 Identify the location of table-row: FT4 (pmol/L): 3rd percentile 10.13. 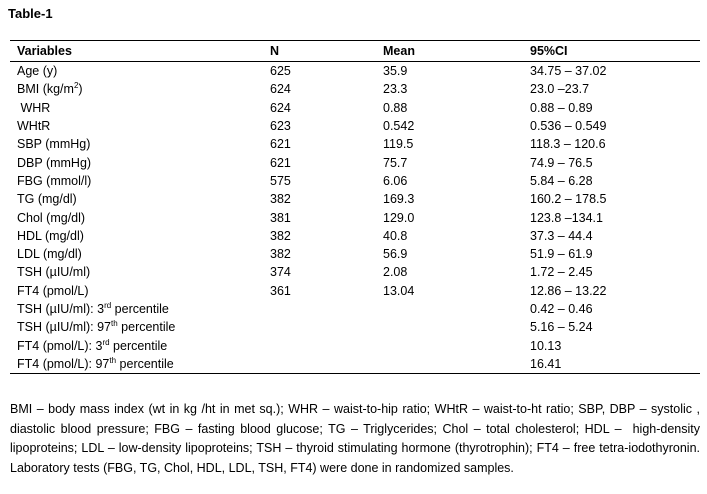
(355, 345).